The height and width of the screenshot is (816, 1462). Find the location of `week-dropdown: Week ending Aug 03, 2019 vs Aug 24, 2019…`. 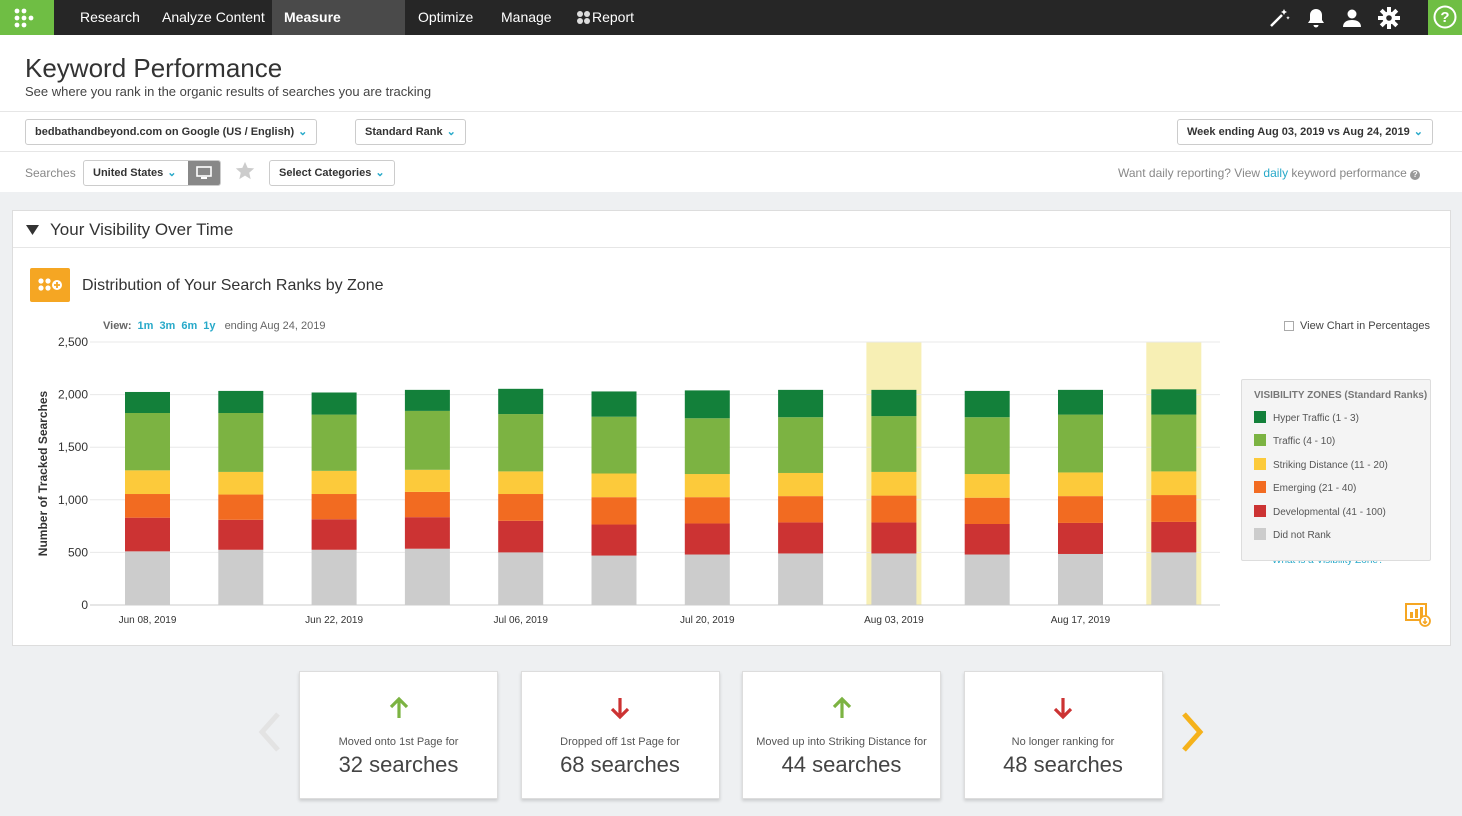

week-dropdown: Week ending Aug 03, 2019 vs Aug 24, 2019… is located at coordinates (1305, 132).